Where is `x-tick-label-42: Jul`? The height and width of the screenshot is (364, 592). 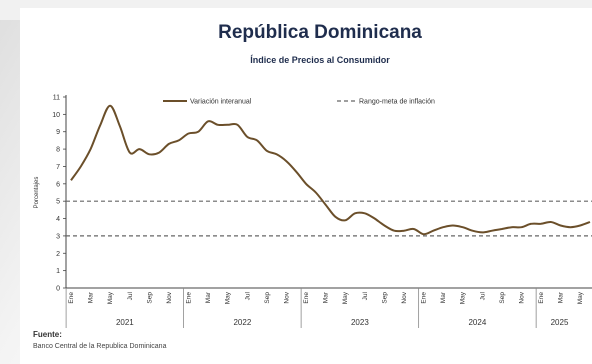
x-tick-label-42: Jul is located at coordinates (482, 295).